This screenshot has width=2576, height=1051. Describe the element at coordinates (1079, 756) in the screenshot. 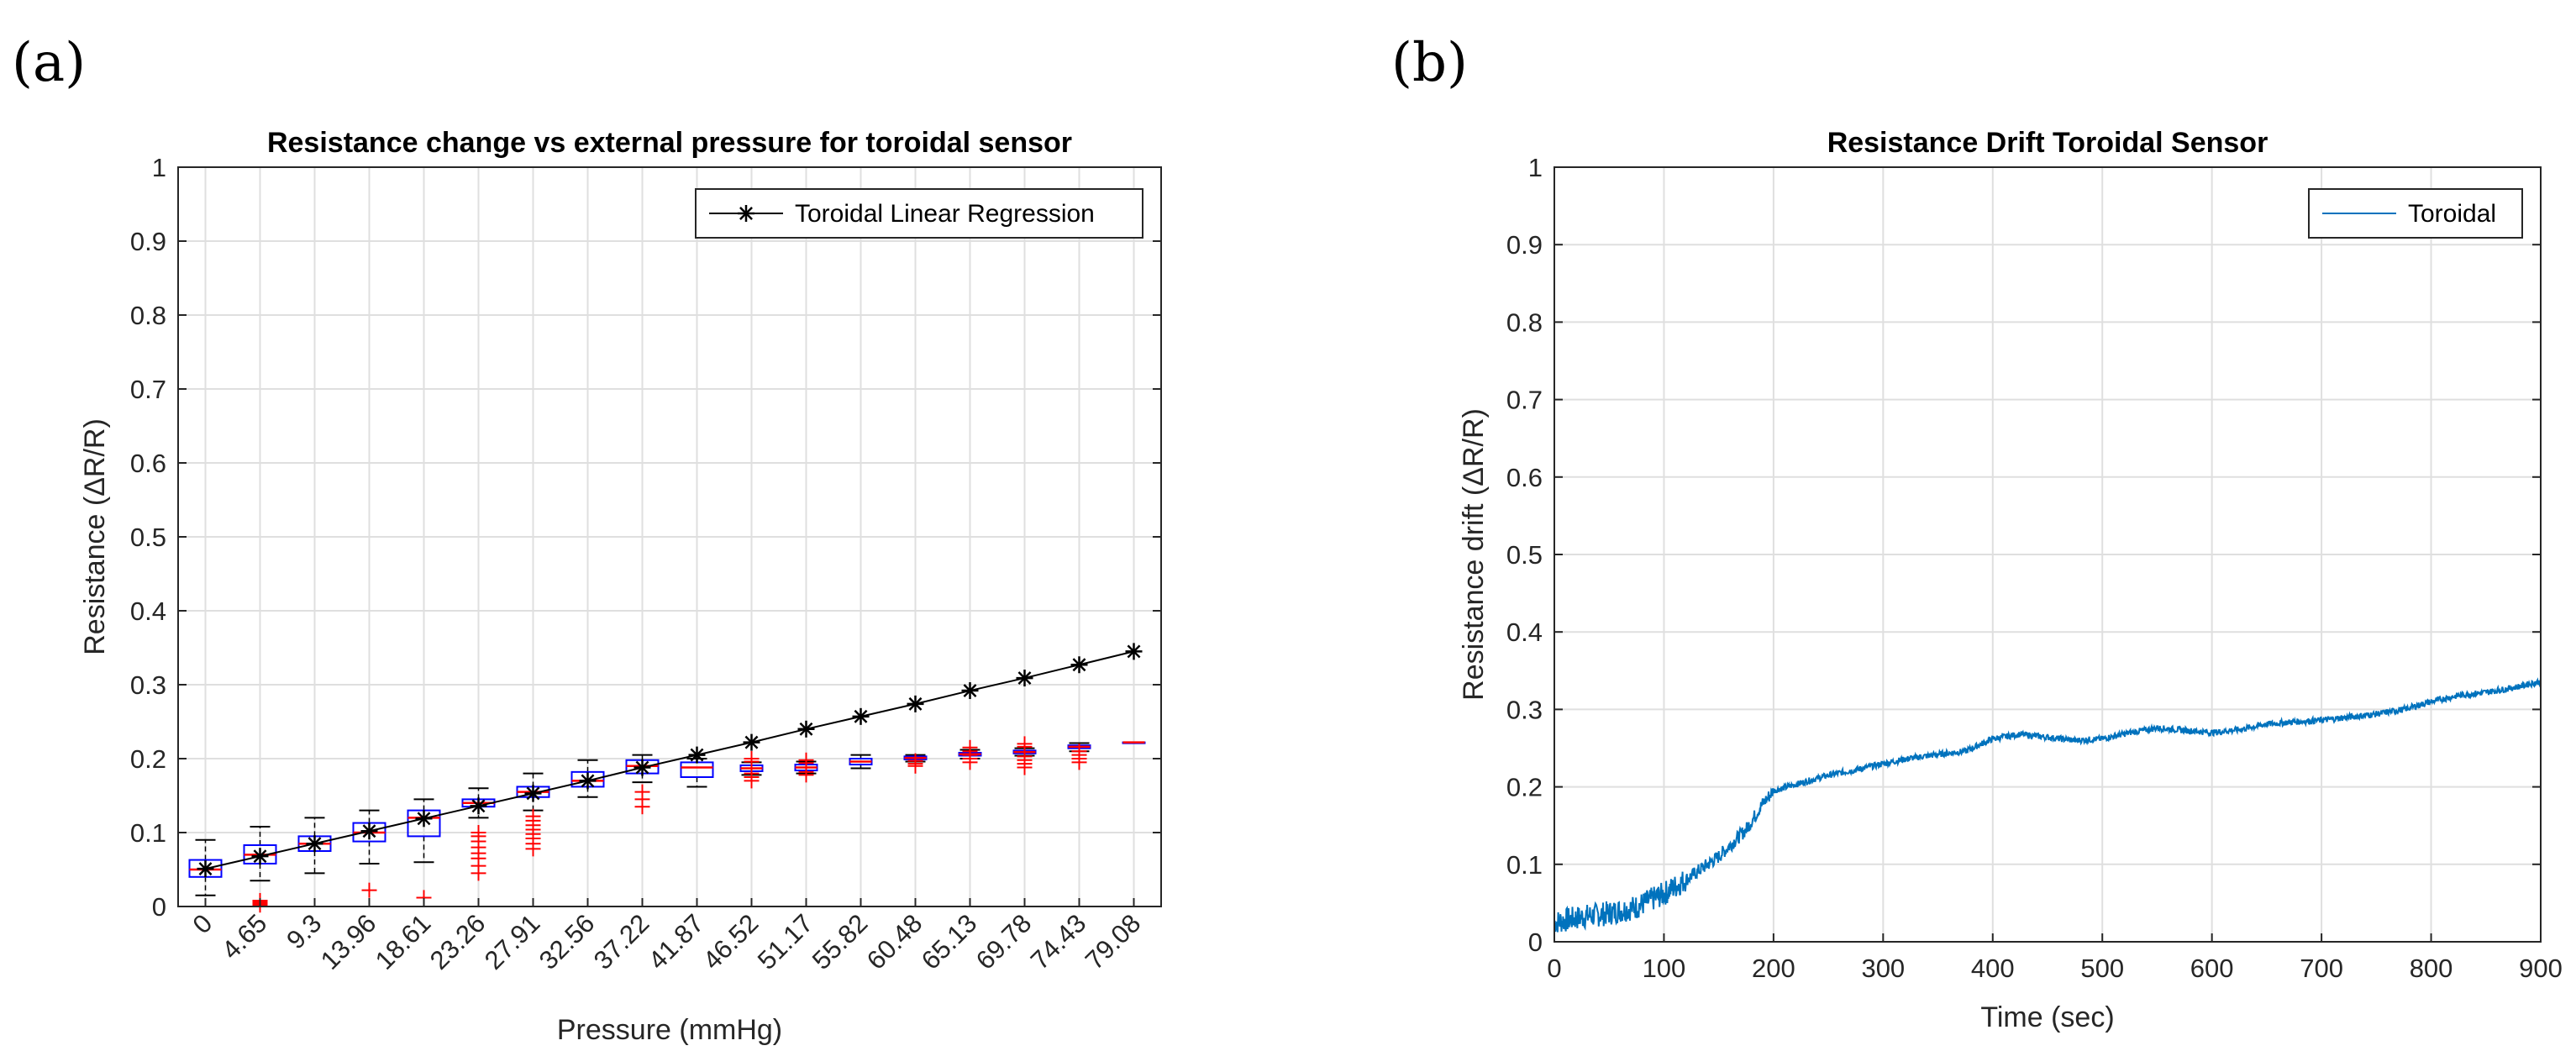

I see `box-74.43` at that location.